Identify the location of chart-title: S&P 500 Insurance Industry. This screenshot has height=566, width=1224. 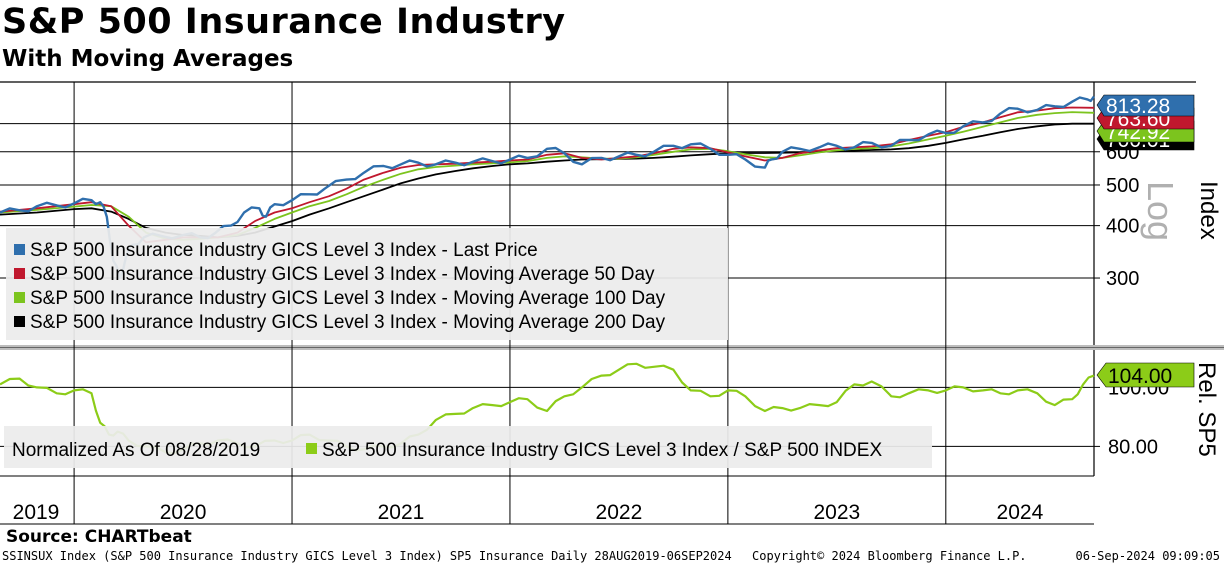
(284, 22).